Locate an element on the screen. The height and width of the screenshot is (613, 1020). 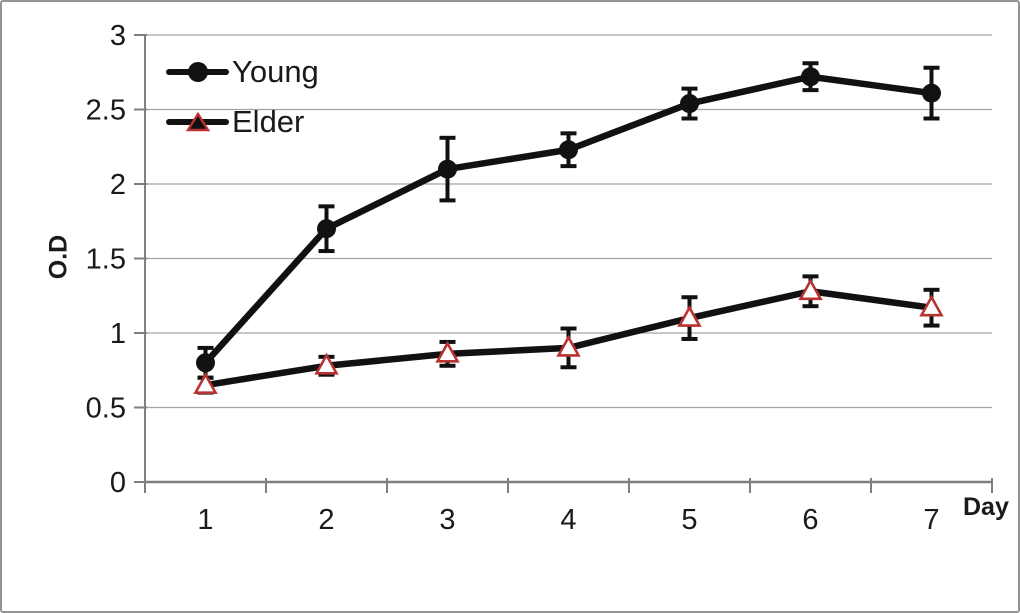
legend-item-young: Young is located at coordinates (242, 72).